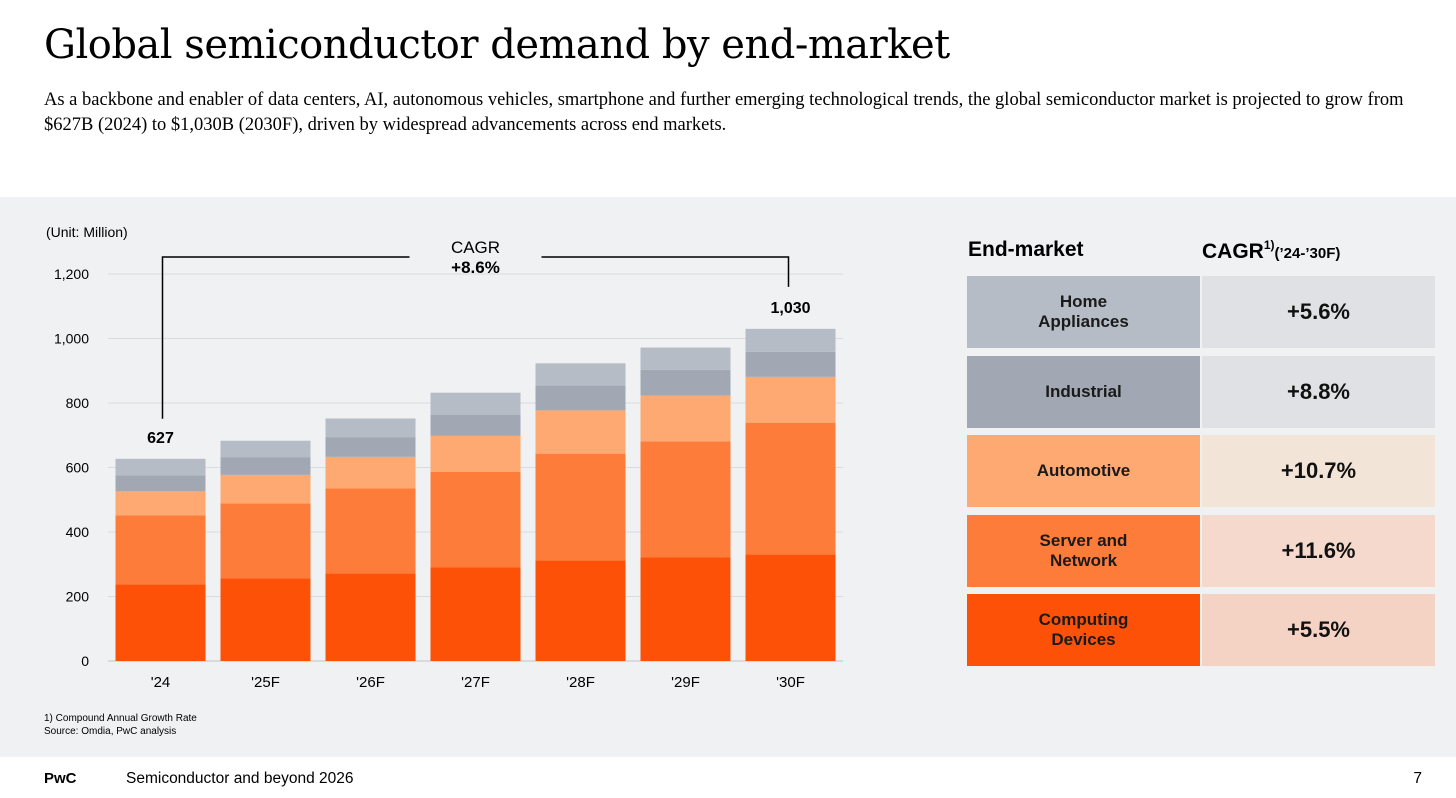  What do you see at coordinates (71, 274) in the screenshot?
I see `y-tick-label: 1,200` at bounding box center [71, 274].